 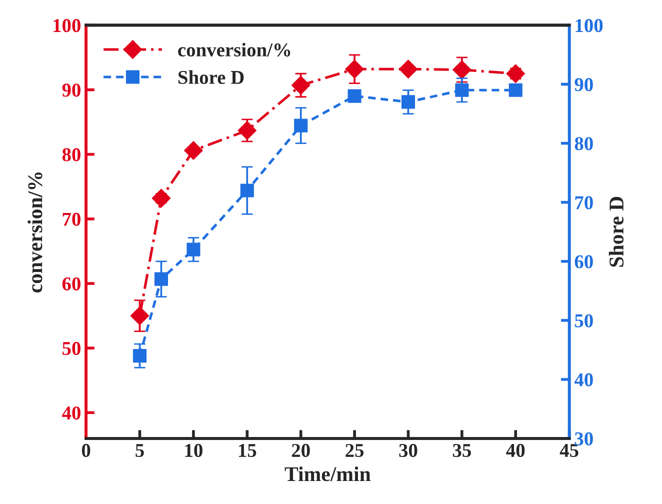 What do you see at coordinates (515, 451) in the screenshot?
I see `x-tick-label: 40` at bounding box center [515, 451].